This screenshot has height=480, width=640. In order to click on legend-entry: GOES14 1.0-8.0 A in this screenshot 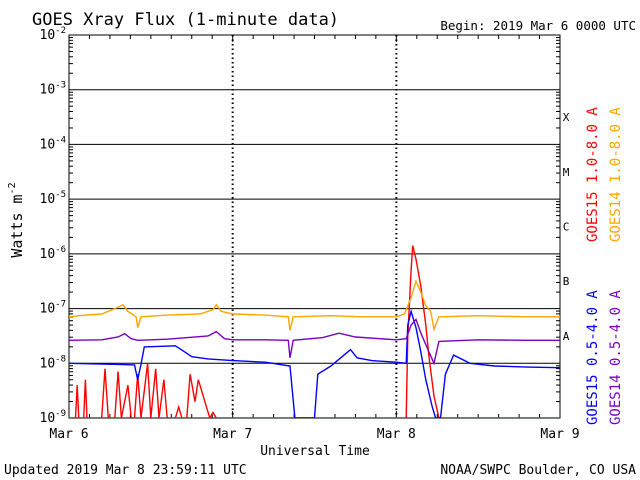, I will do `click(616, 174)`.